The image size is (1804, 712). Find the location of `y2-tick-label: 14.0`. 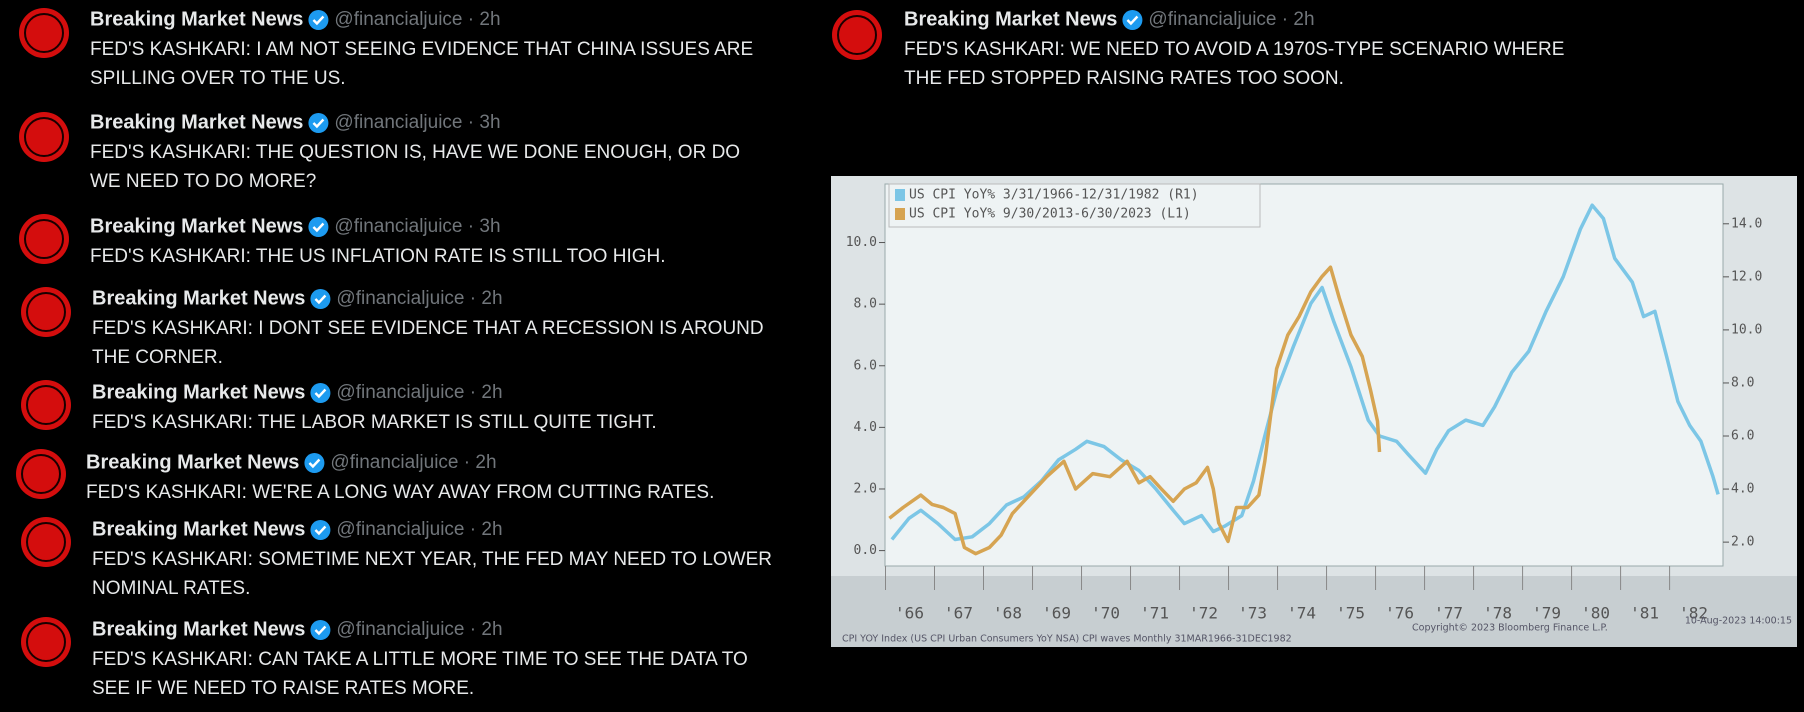

y2-tick-label: 14.0 is located at coordinates (1746, 223).